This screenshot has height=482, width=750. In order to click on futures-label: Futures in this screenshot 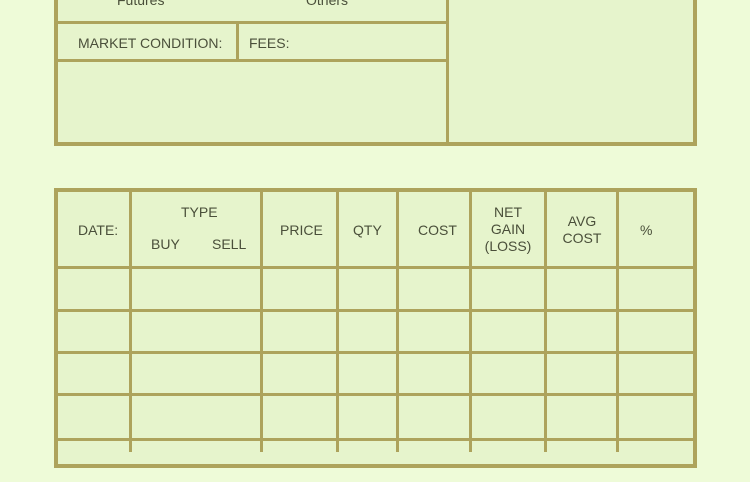, I will do `click(141, 4)`.